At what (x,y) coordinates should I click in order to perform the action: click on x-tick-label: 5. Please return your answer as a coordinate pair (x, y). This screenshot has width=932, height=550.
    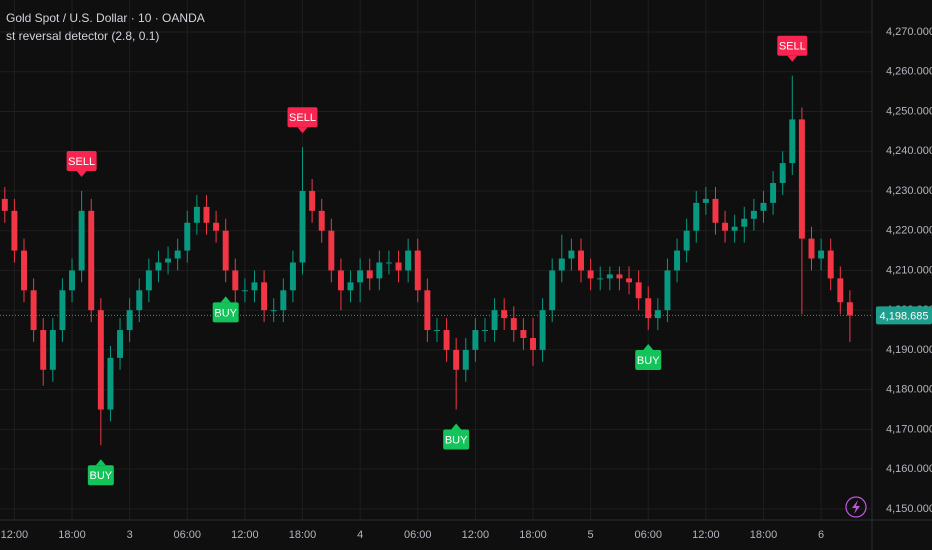
    Looking at the image, I should click on (591, 535).